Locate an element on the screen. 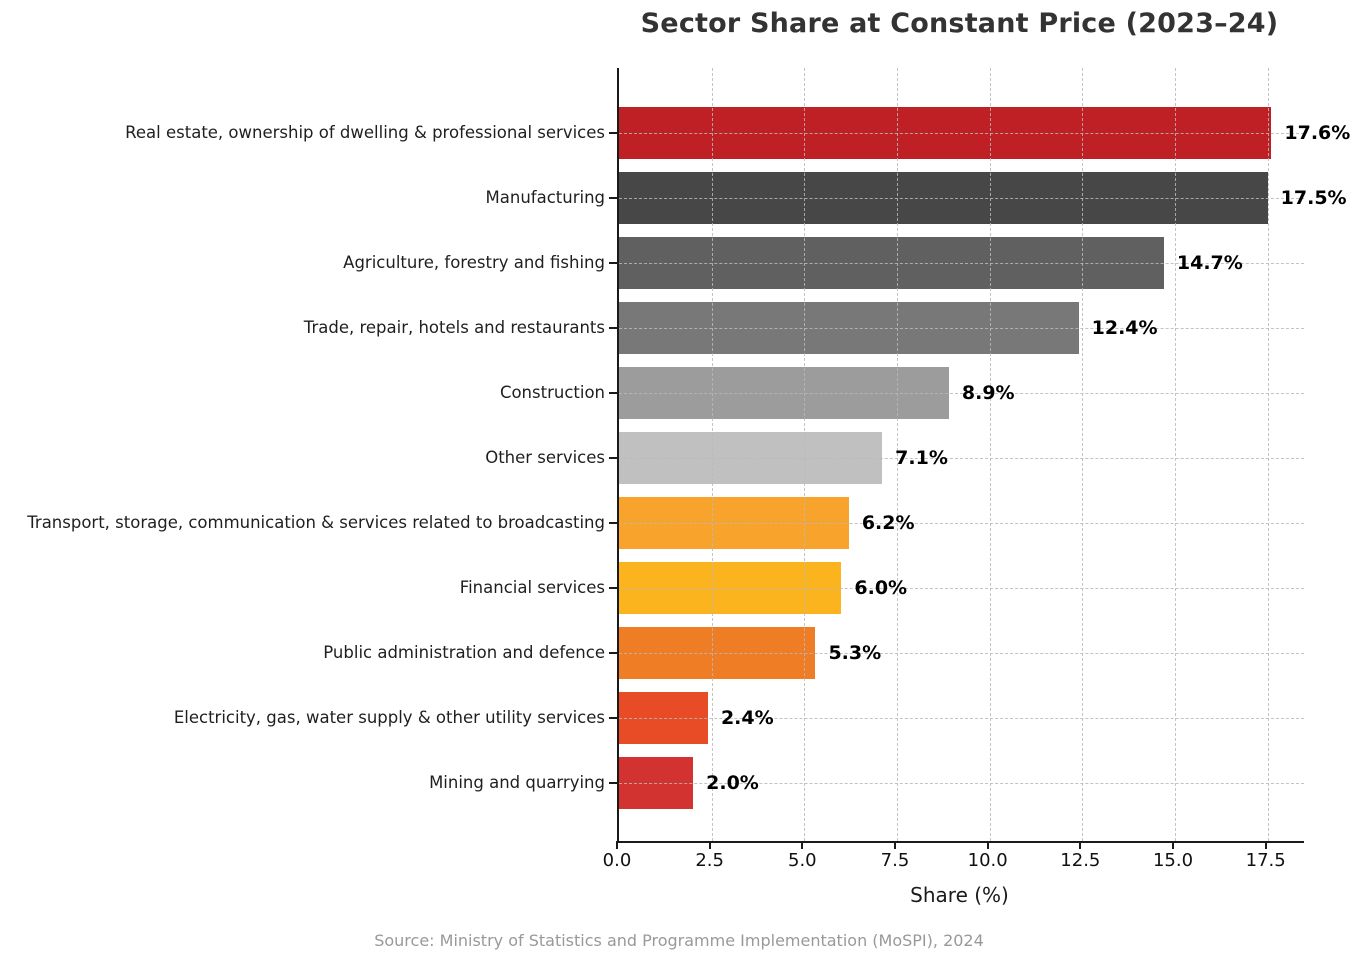  bar-value-label: 8.9% is located at coordinates (988, 392).